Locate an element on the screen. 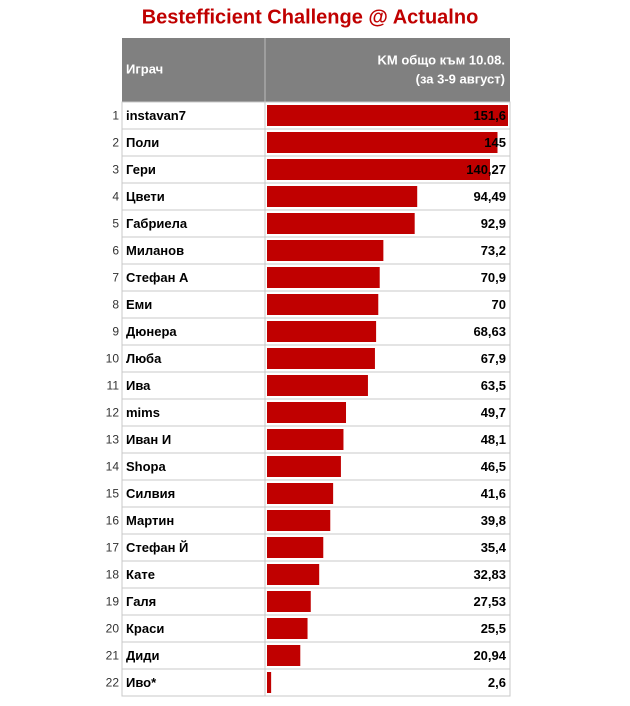 This screenshot has width=630, height=706. name: instavan7 is located at coordinates (156, 115).